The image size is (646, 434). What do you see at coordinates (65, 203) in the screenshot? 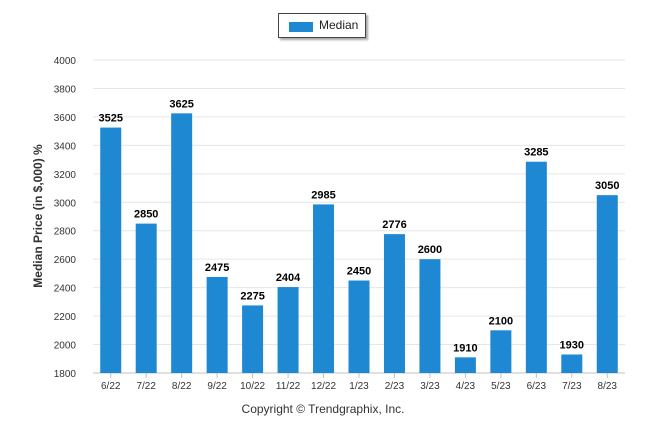
I see `y-tick-label: 3000` at bounding box center [65, 203].